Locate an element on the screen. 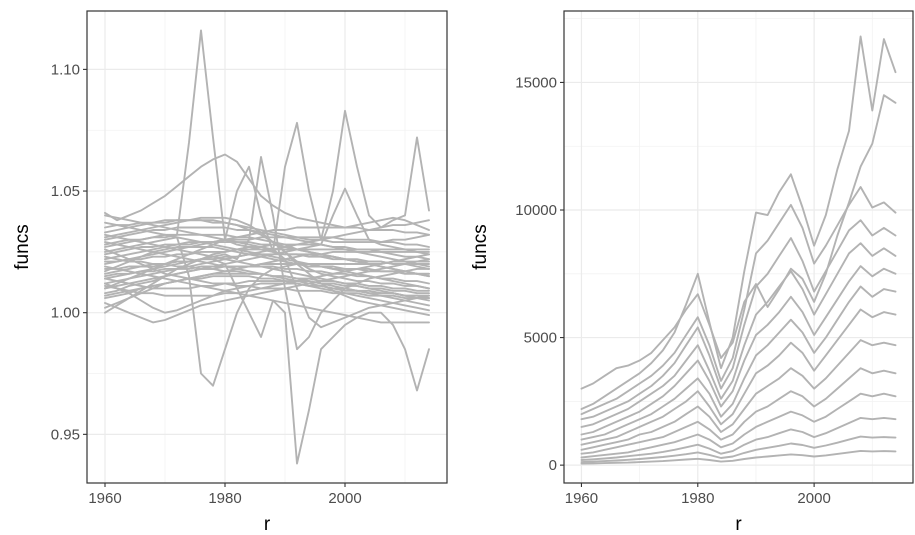  y-tick-label: 15000 is located at coordinates (536, 82).